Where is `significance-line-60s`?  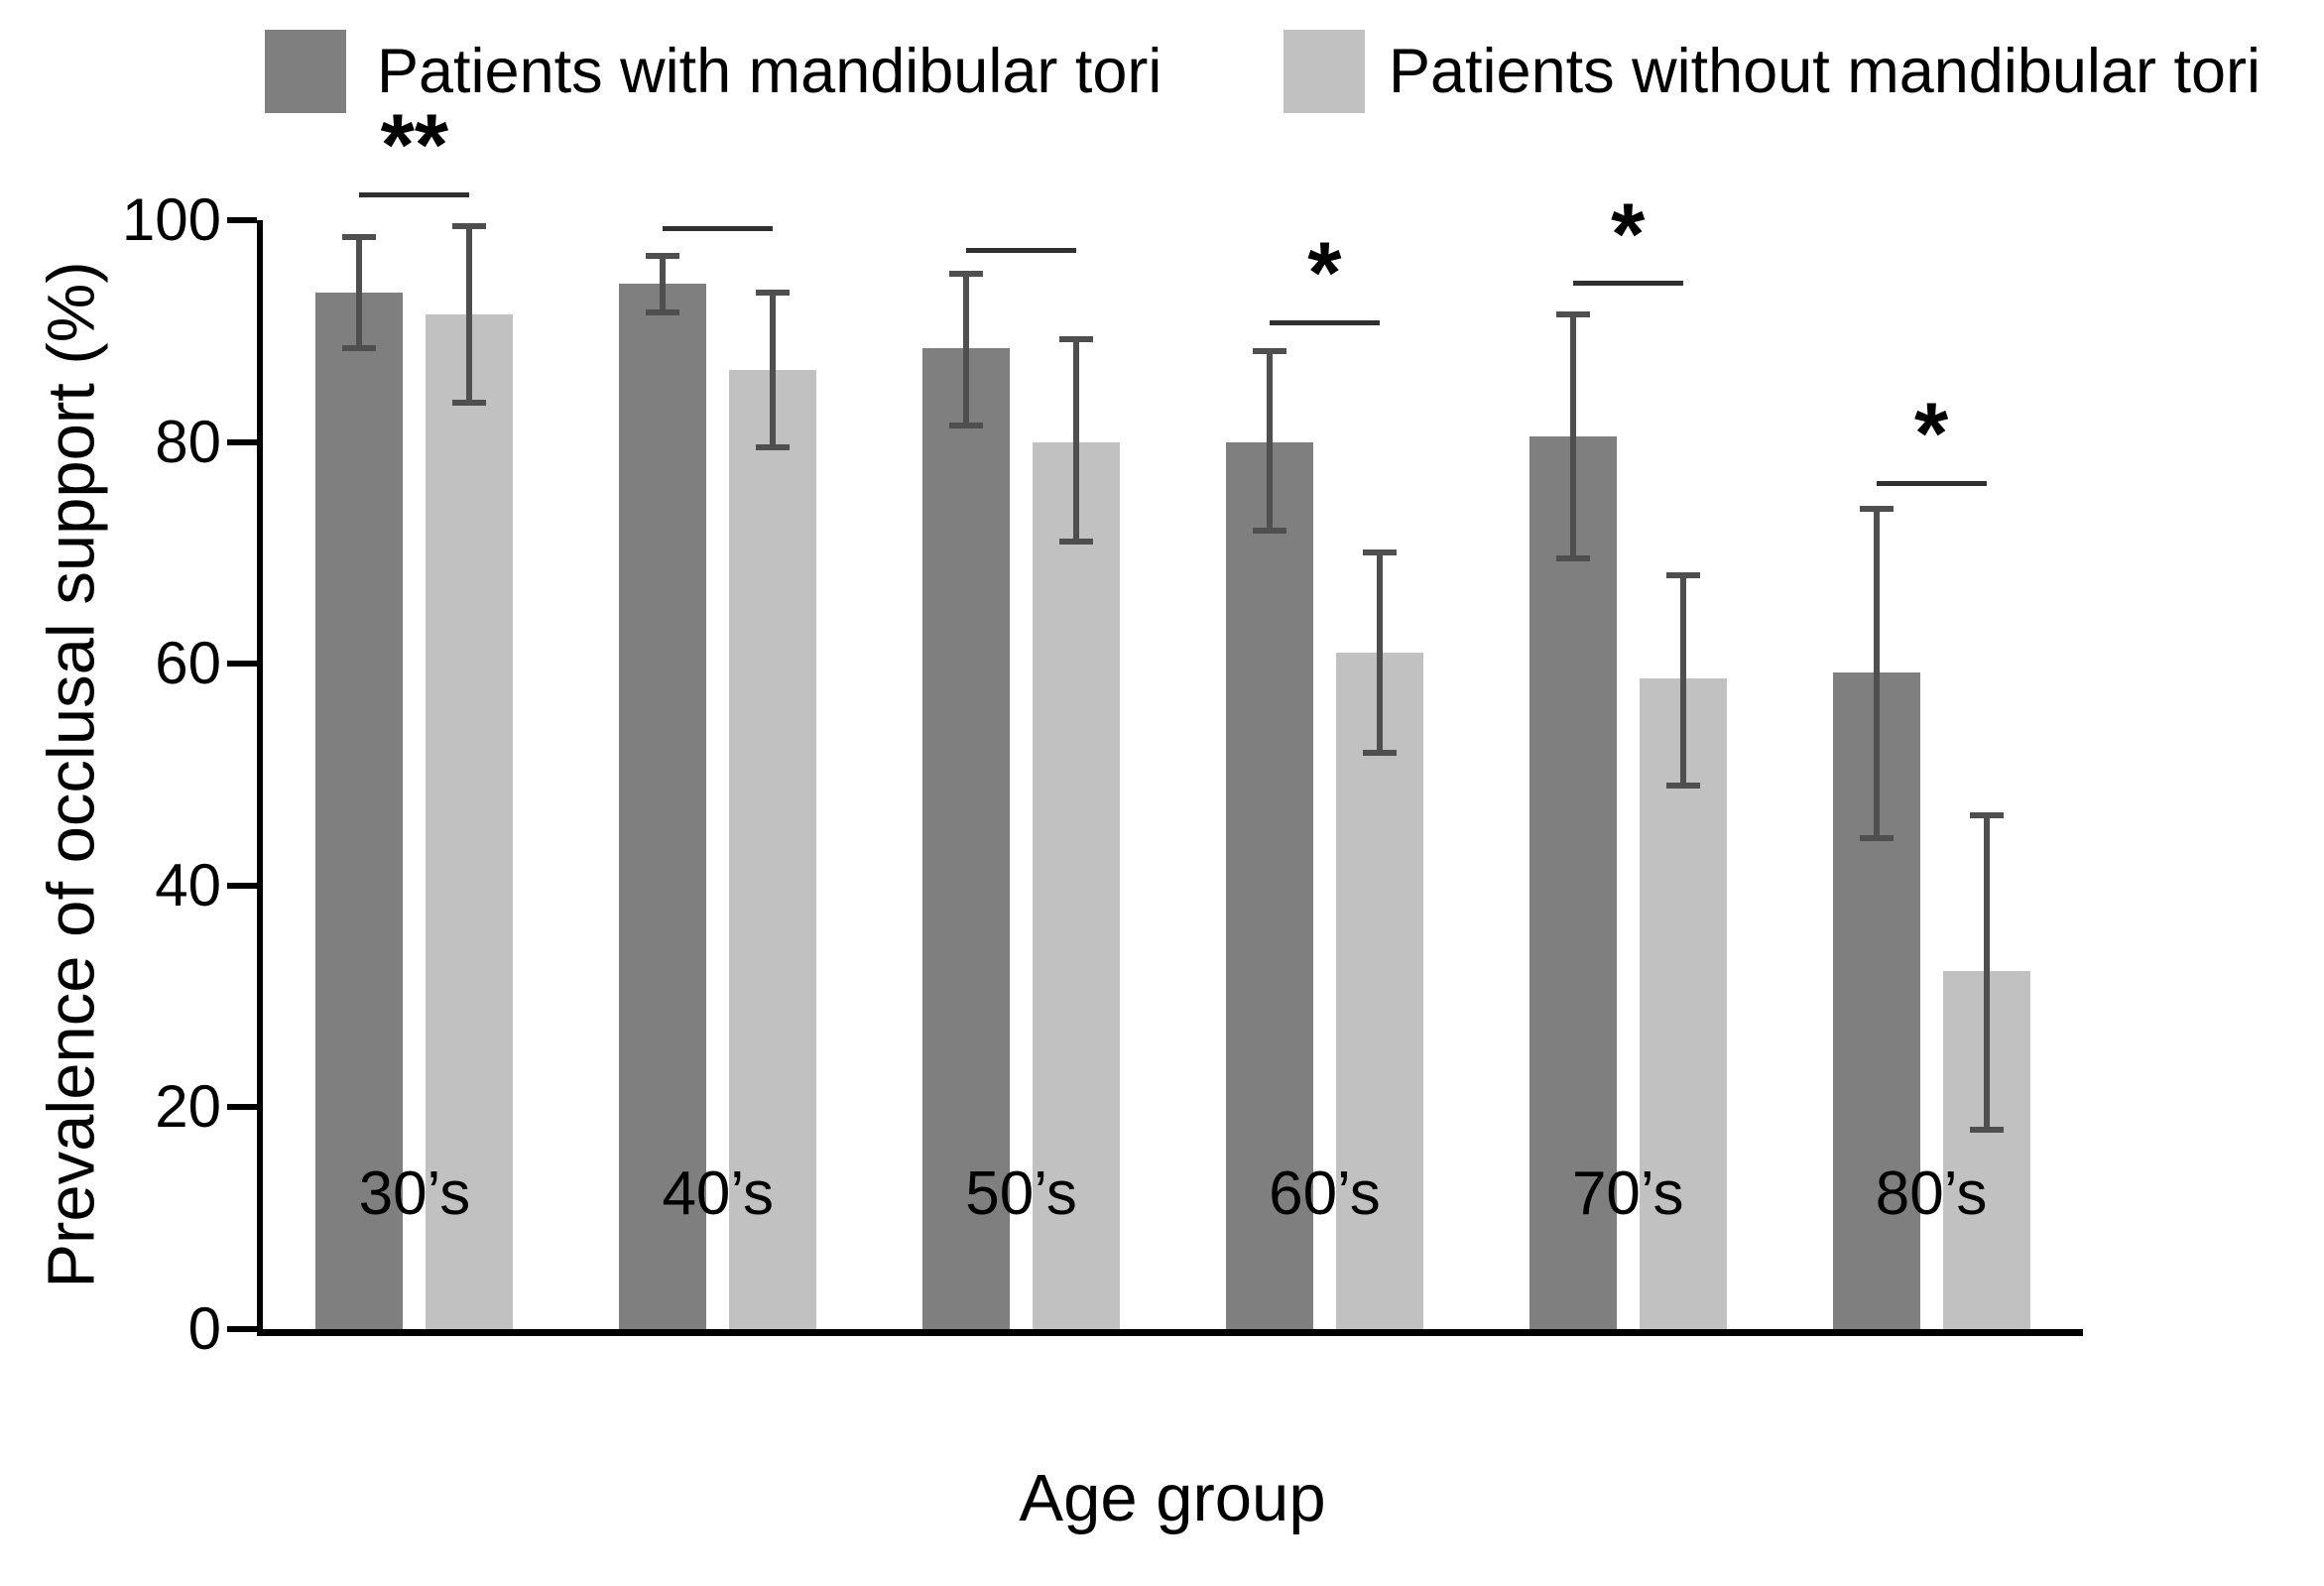 significance-line-60s is located at coordinates (1324, 322).